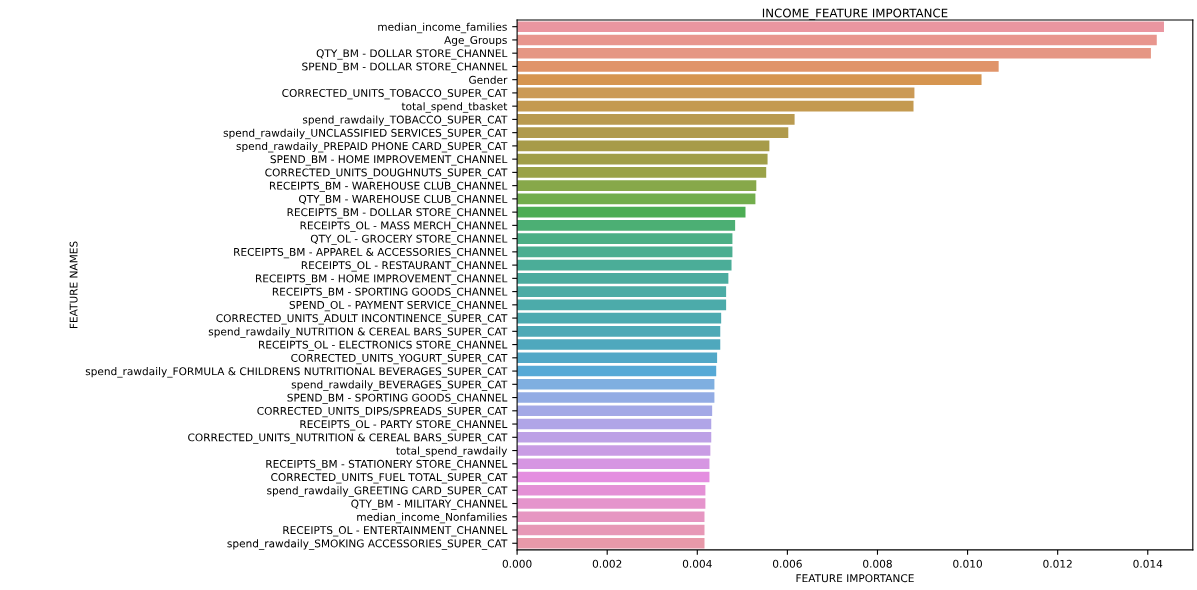 The height and width of the screenshot is (590, 1197). Describe the element at coordinates (367, 544) in the screenshot. I see `y-tick-label: spend_rawdaily_SMOKING ACCESSORIES_SUPER_CAT` at that location.